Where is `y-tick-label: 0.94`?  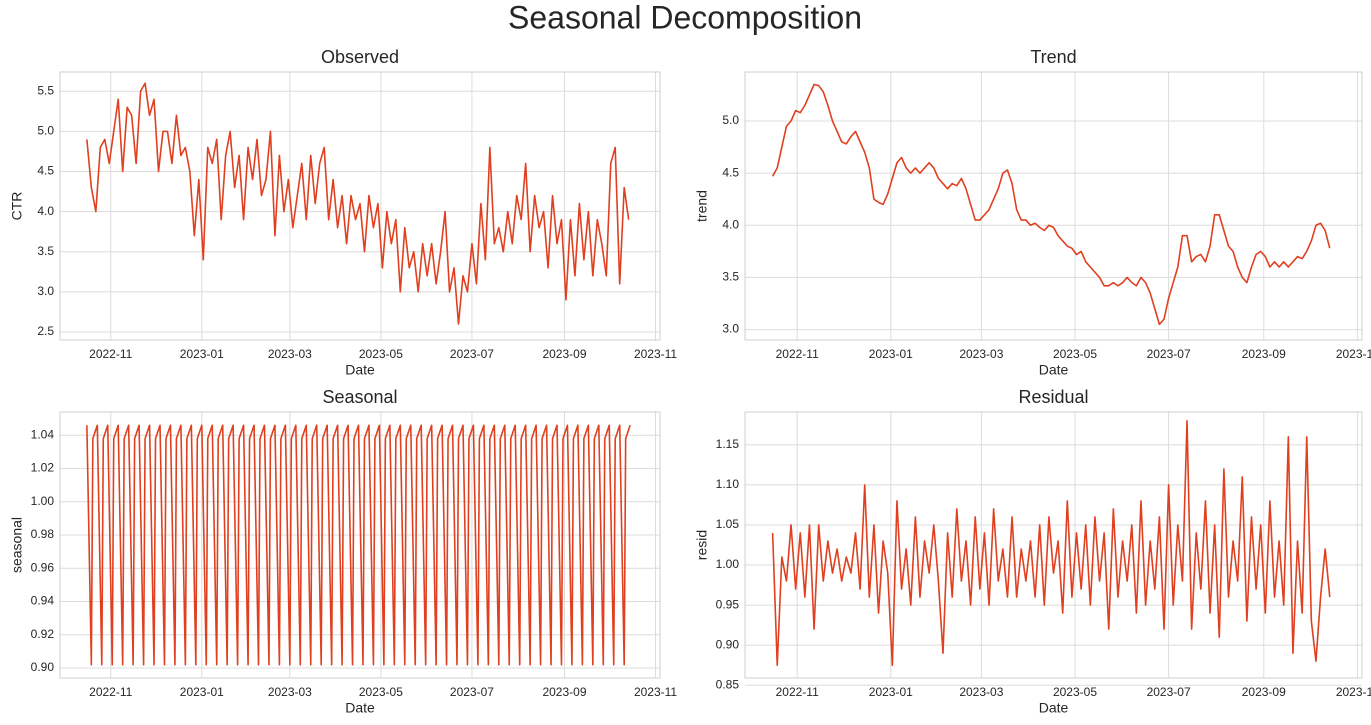 y-tick-label: 0.94 is located at coordinates (43, 601).